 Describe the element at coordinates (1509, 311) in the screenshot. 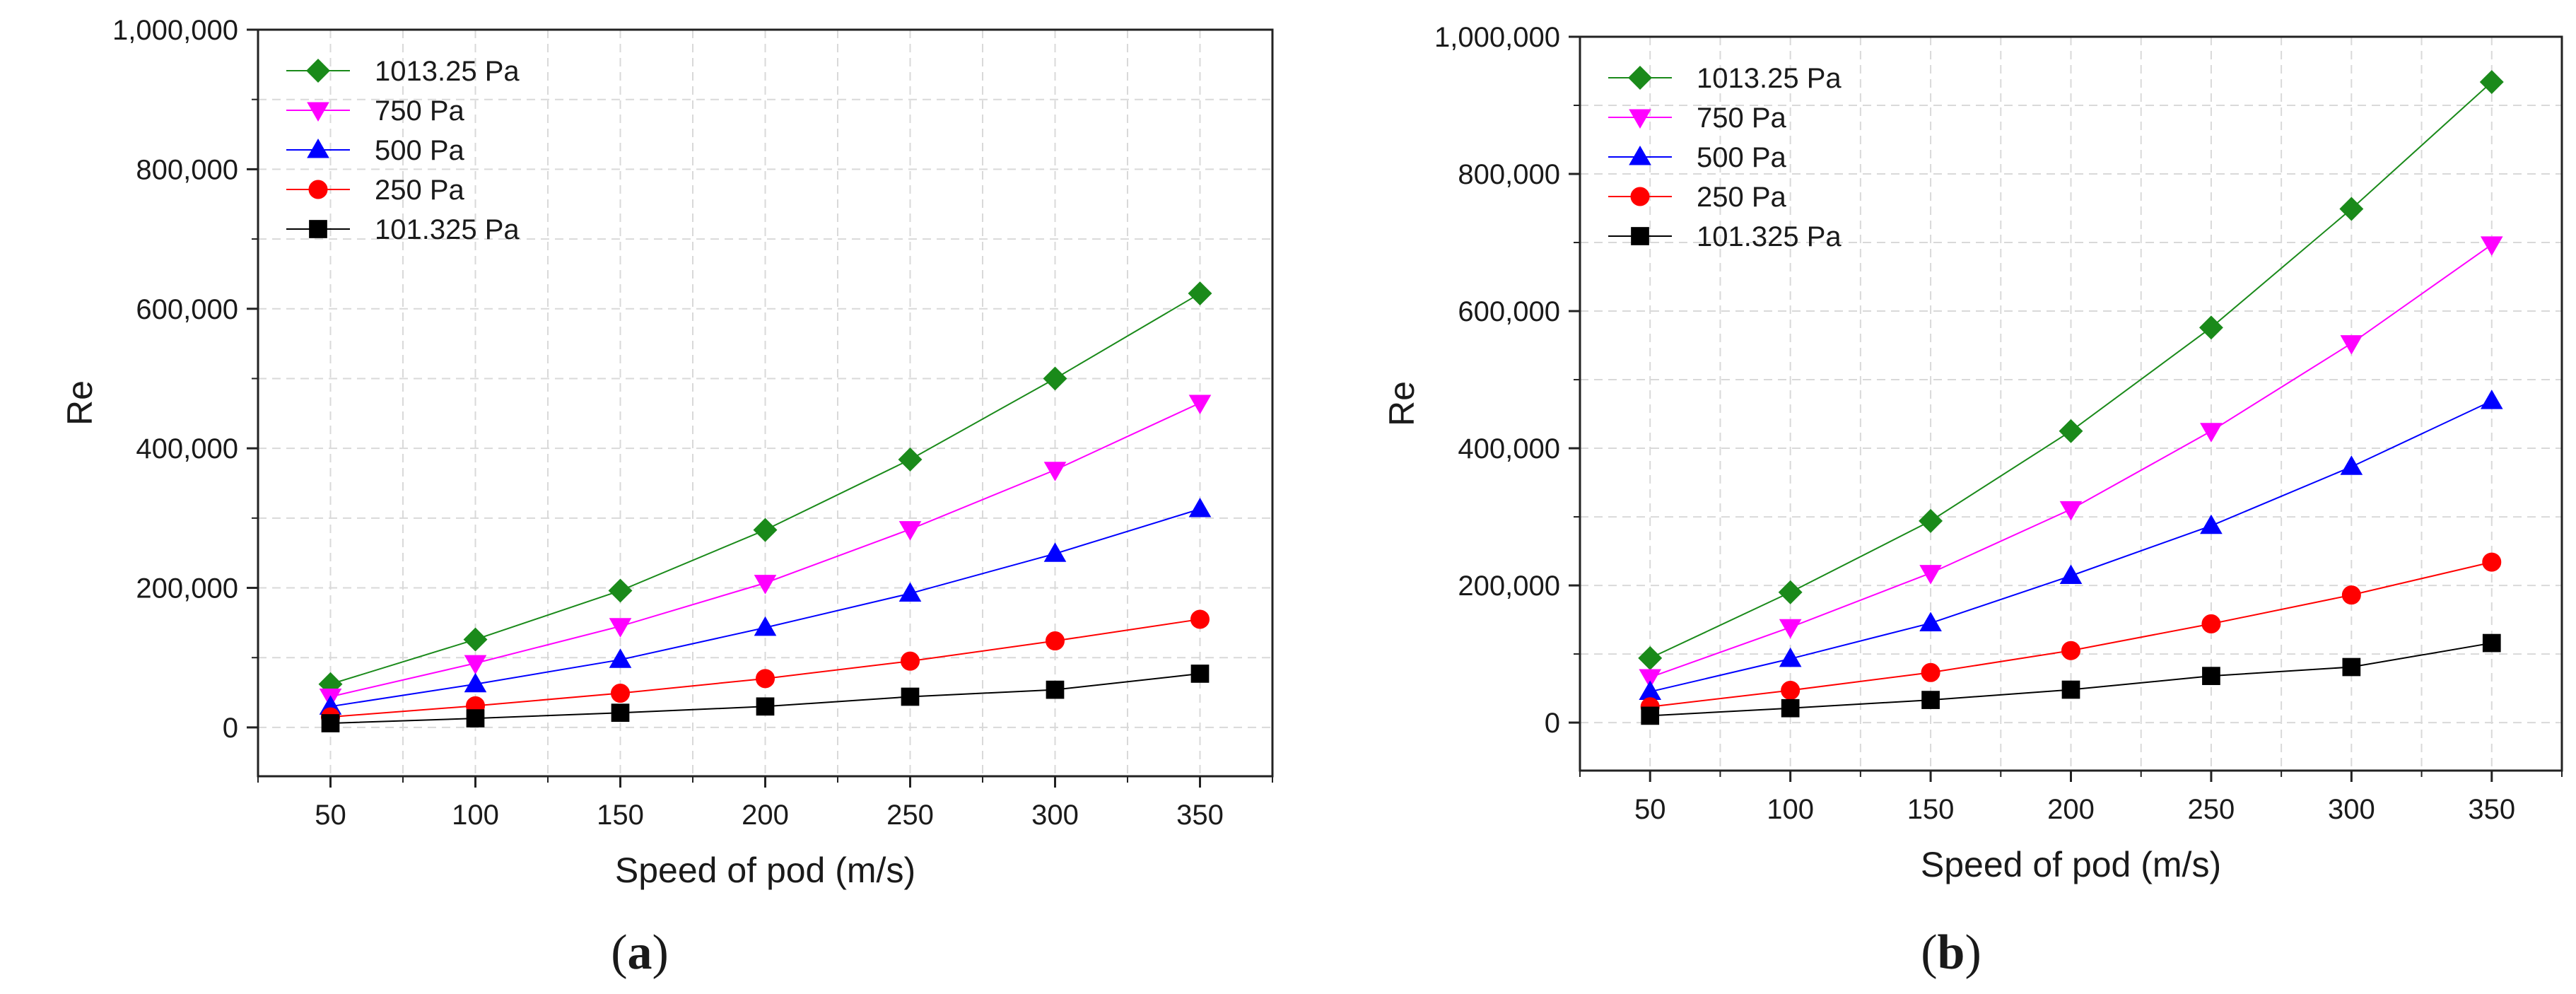

I see `y-tick-label: 600,000` at that location.